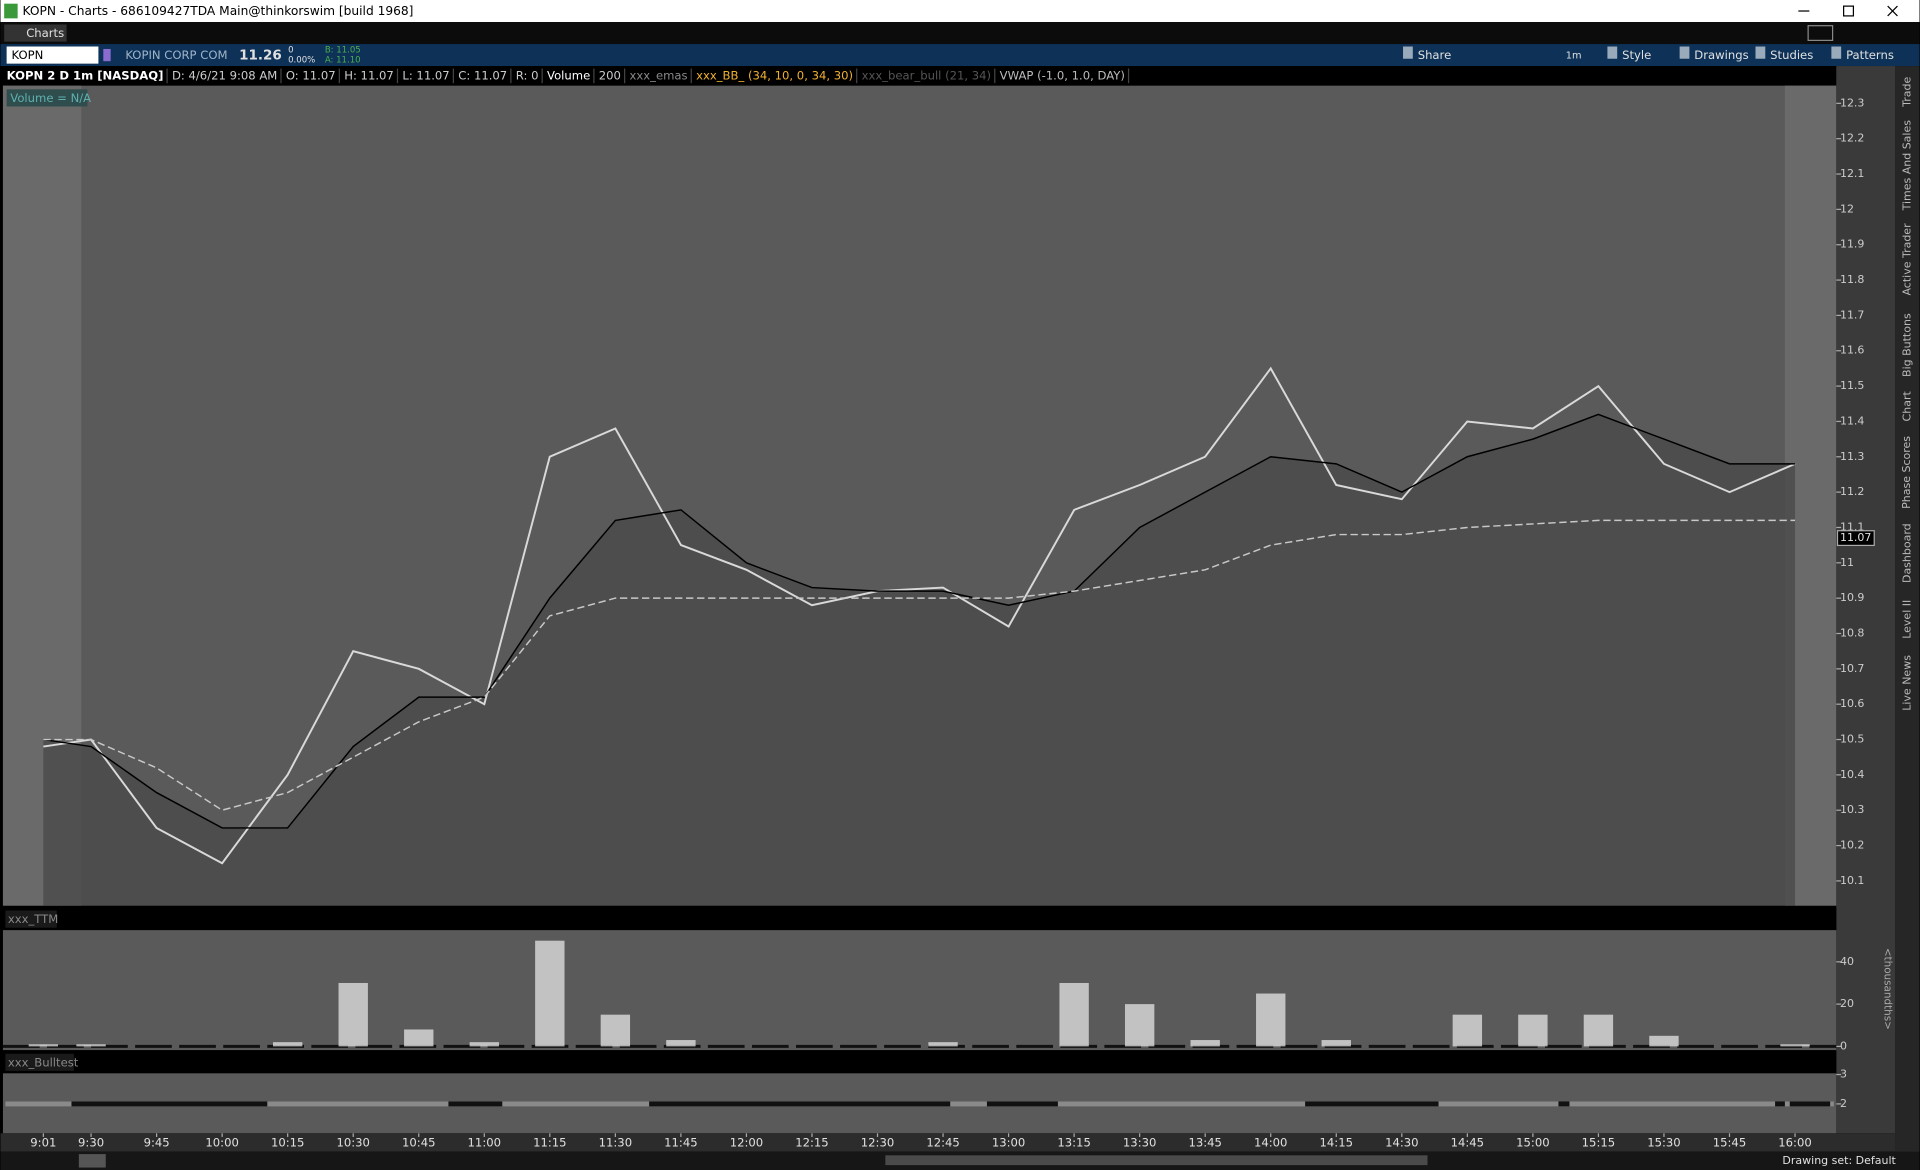 This screenshot has height=1170, width=1920. What do you see at coordinates (1847, 961) in the screenshot?
I see `y-tick-label: 40` at bounding box center [1847, 961].